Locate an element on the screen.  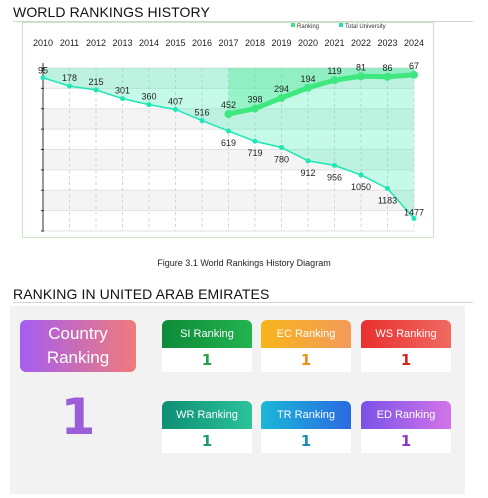
rank-card-header: WS Ranking is located at coordinates (406, 334).